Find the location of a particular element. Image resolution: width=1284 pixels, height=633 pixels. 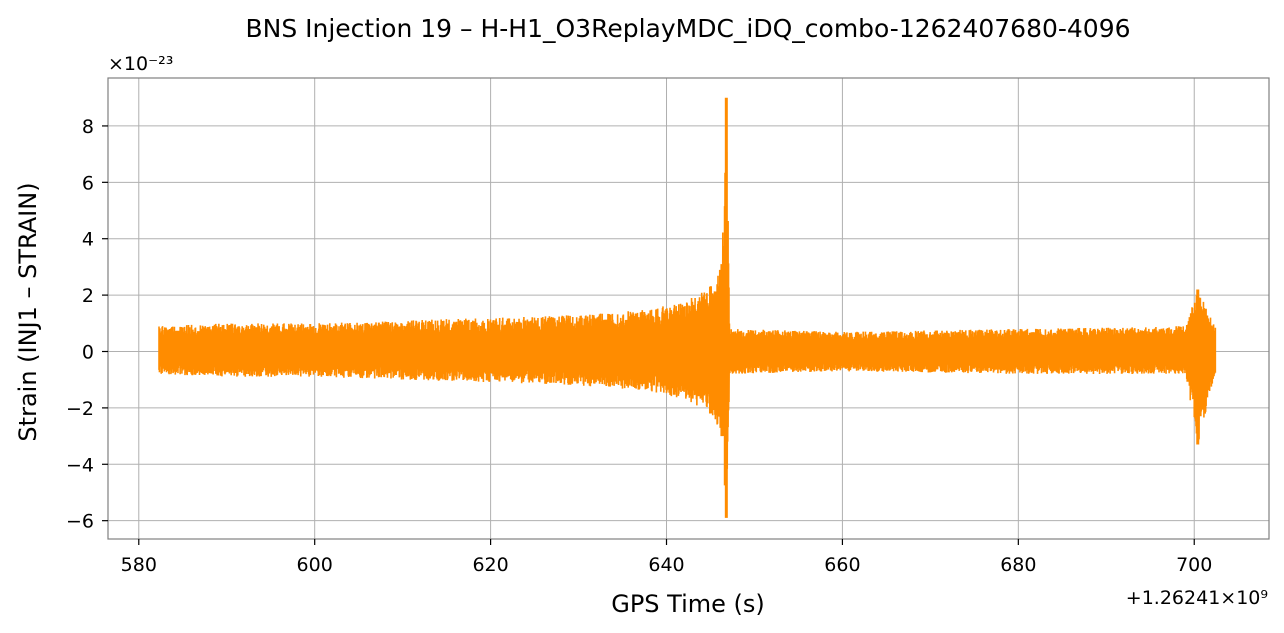

x-tick-label: 680 is located at coordinates (1018, 565).